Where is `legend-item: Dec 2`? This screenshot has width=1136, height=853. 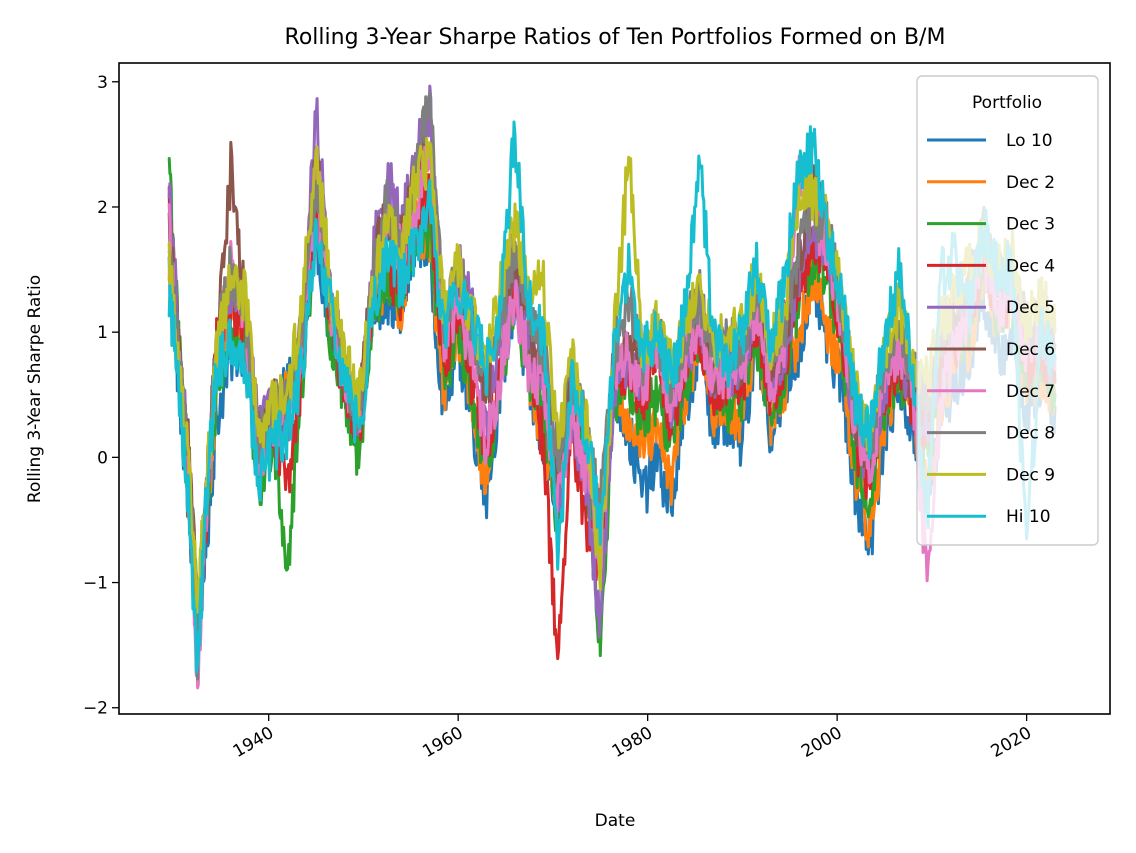
legend-item: Dec 2 is located at coordinates (991, 183).